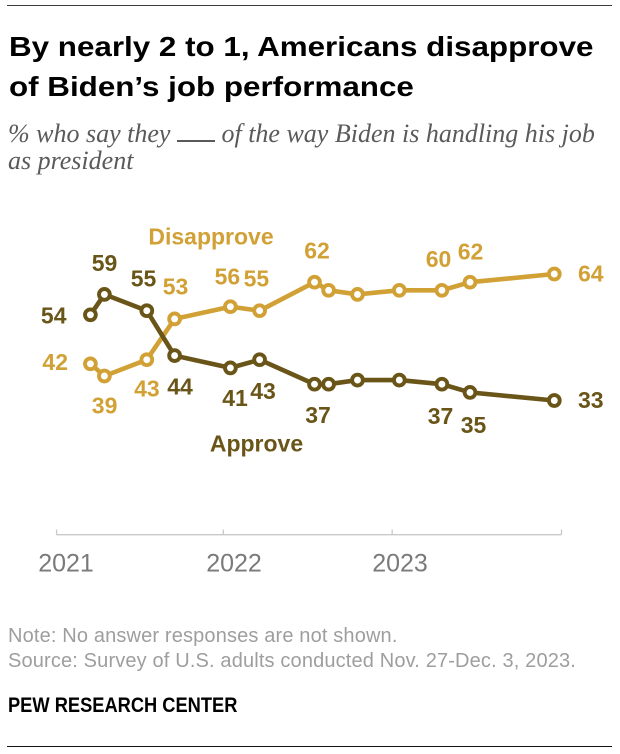 The width and height of the screenshot is (620, 754). I want to click on svg-text: 60, so click(439, 259).